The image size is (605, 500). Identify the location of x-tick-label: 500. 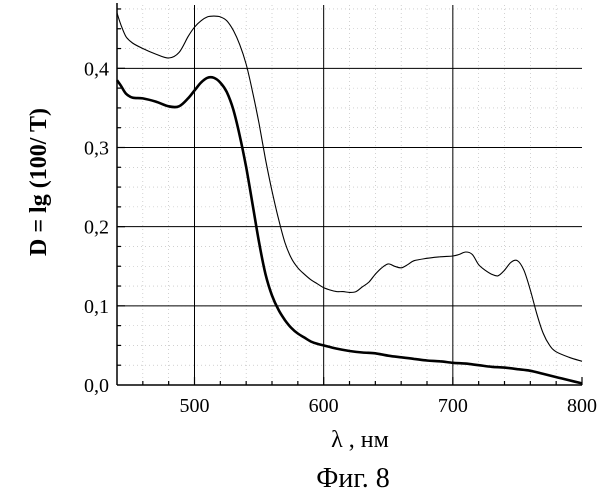
(195, 406).